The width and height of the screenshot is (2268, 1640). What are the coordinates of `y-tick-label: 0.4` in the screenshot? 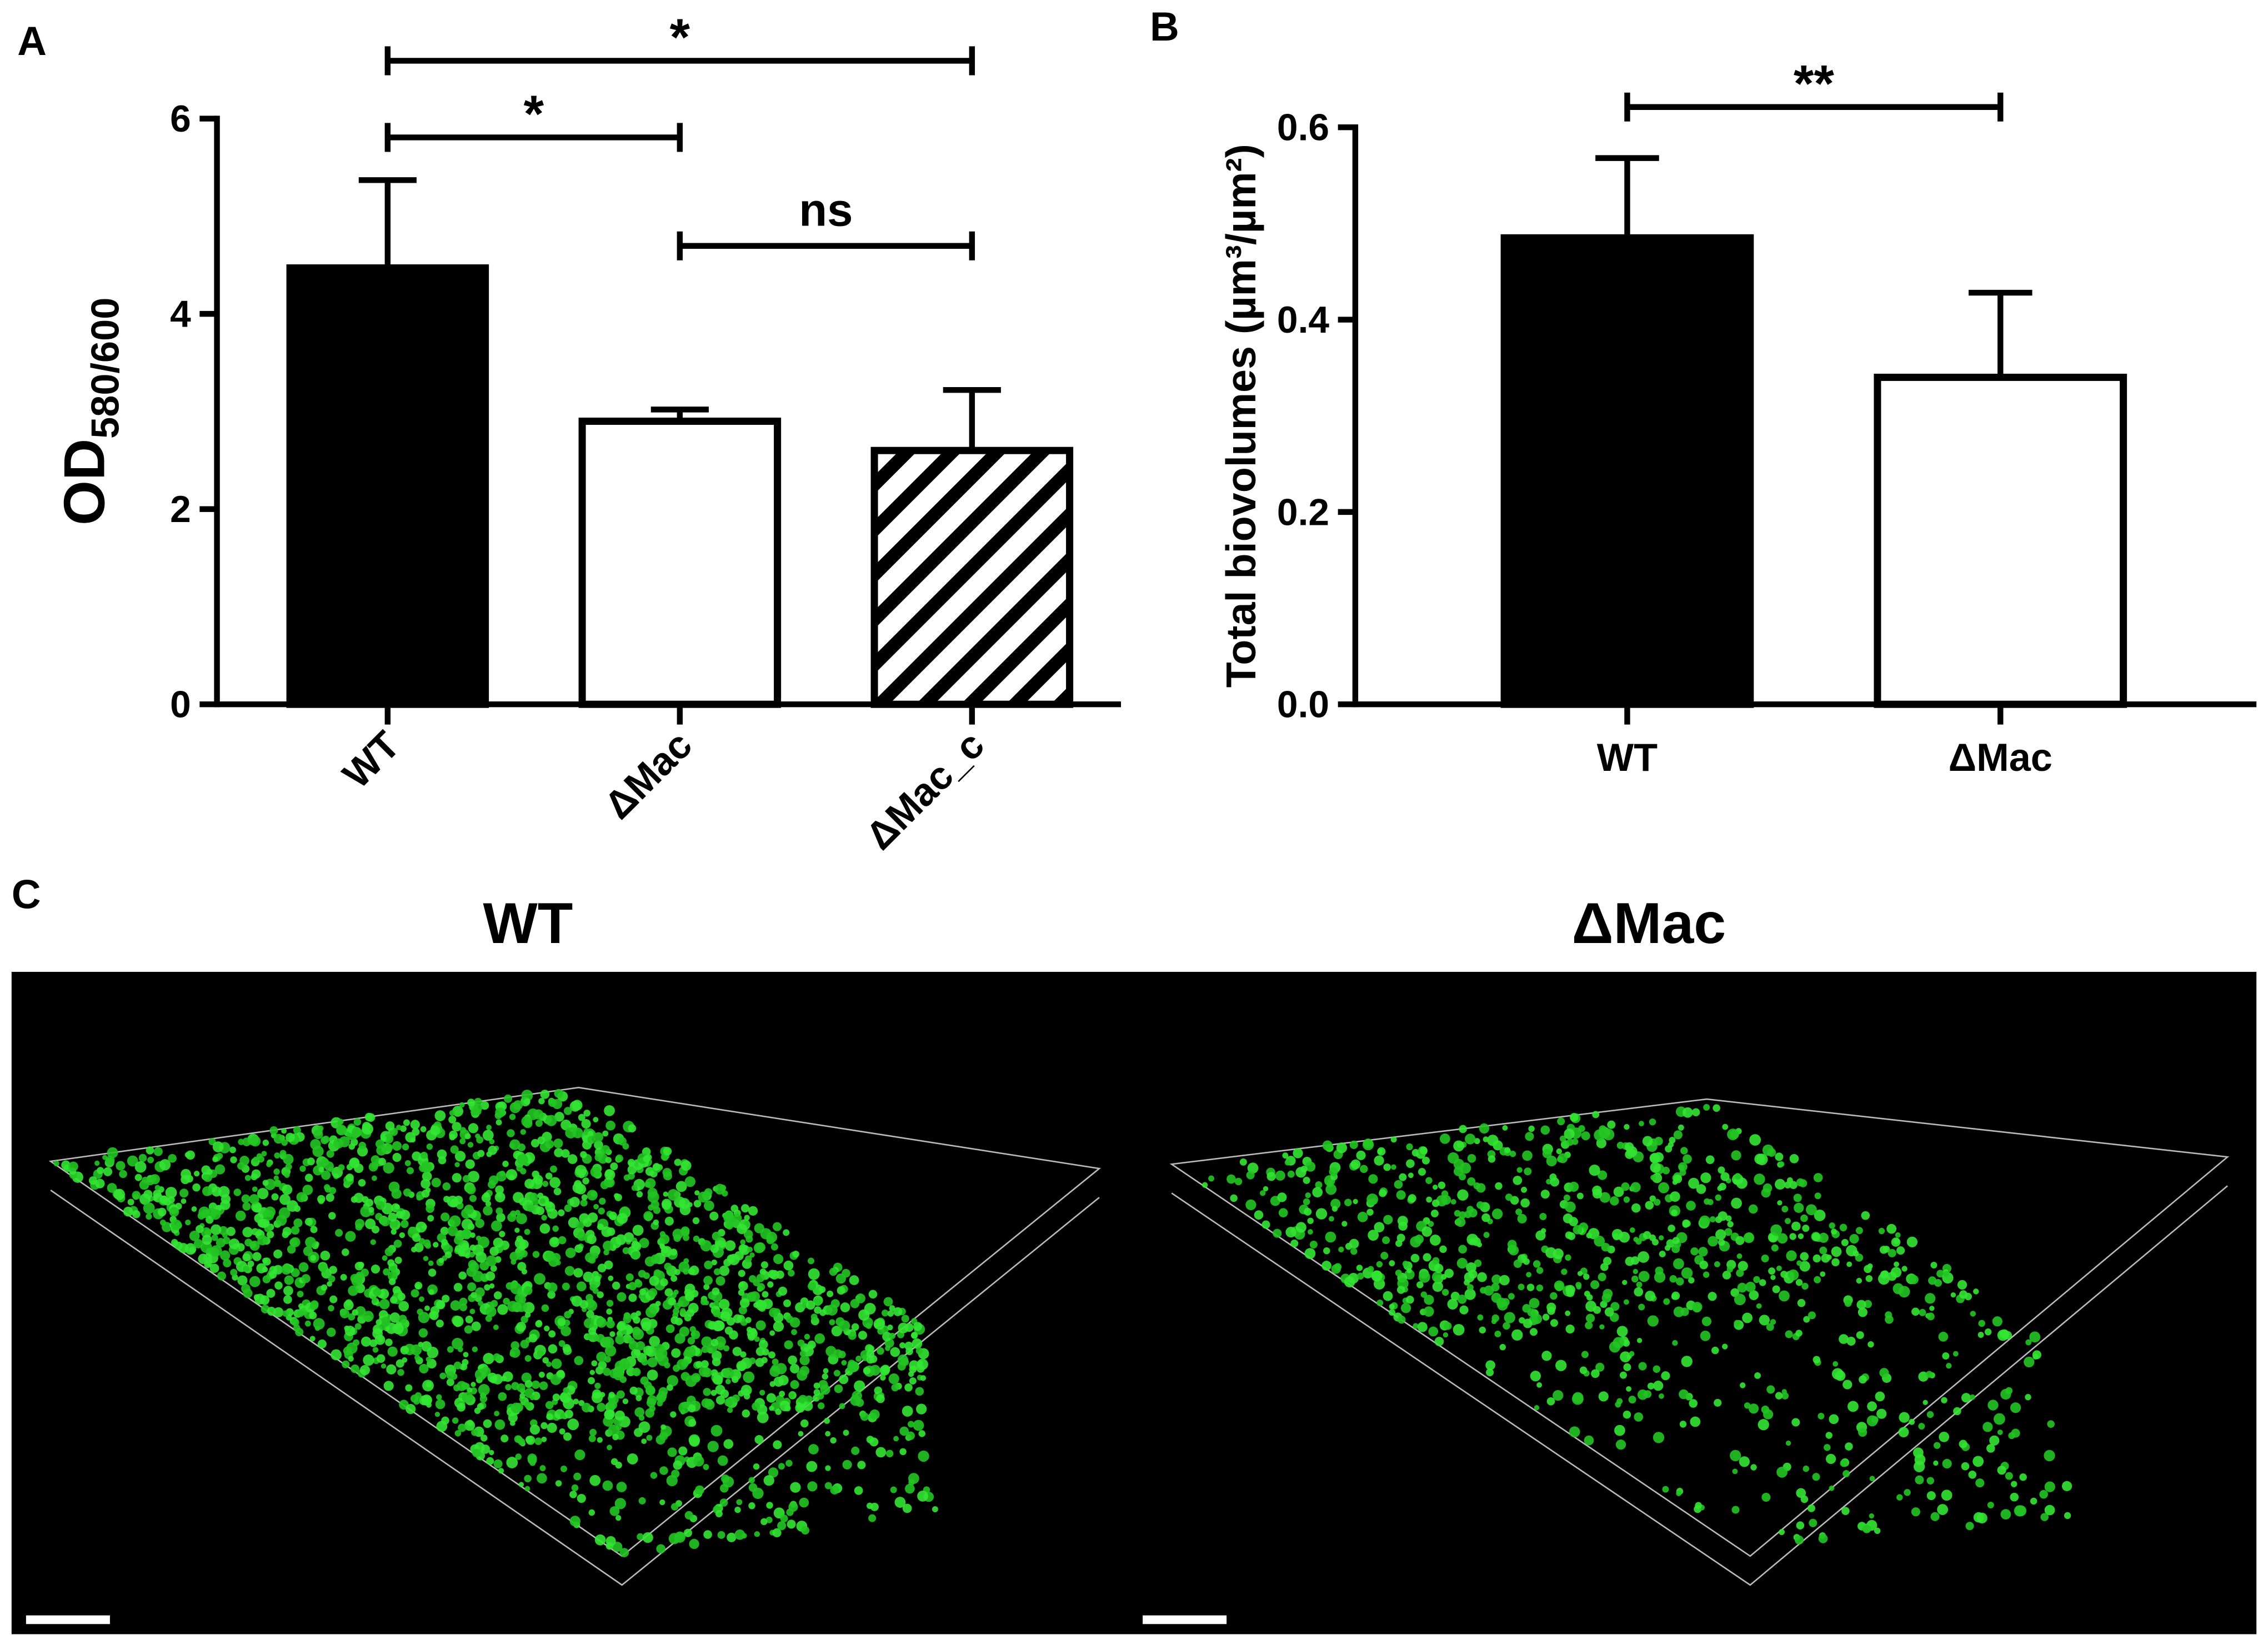 It's located at (1303, 320).